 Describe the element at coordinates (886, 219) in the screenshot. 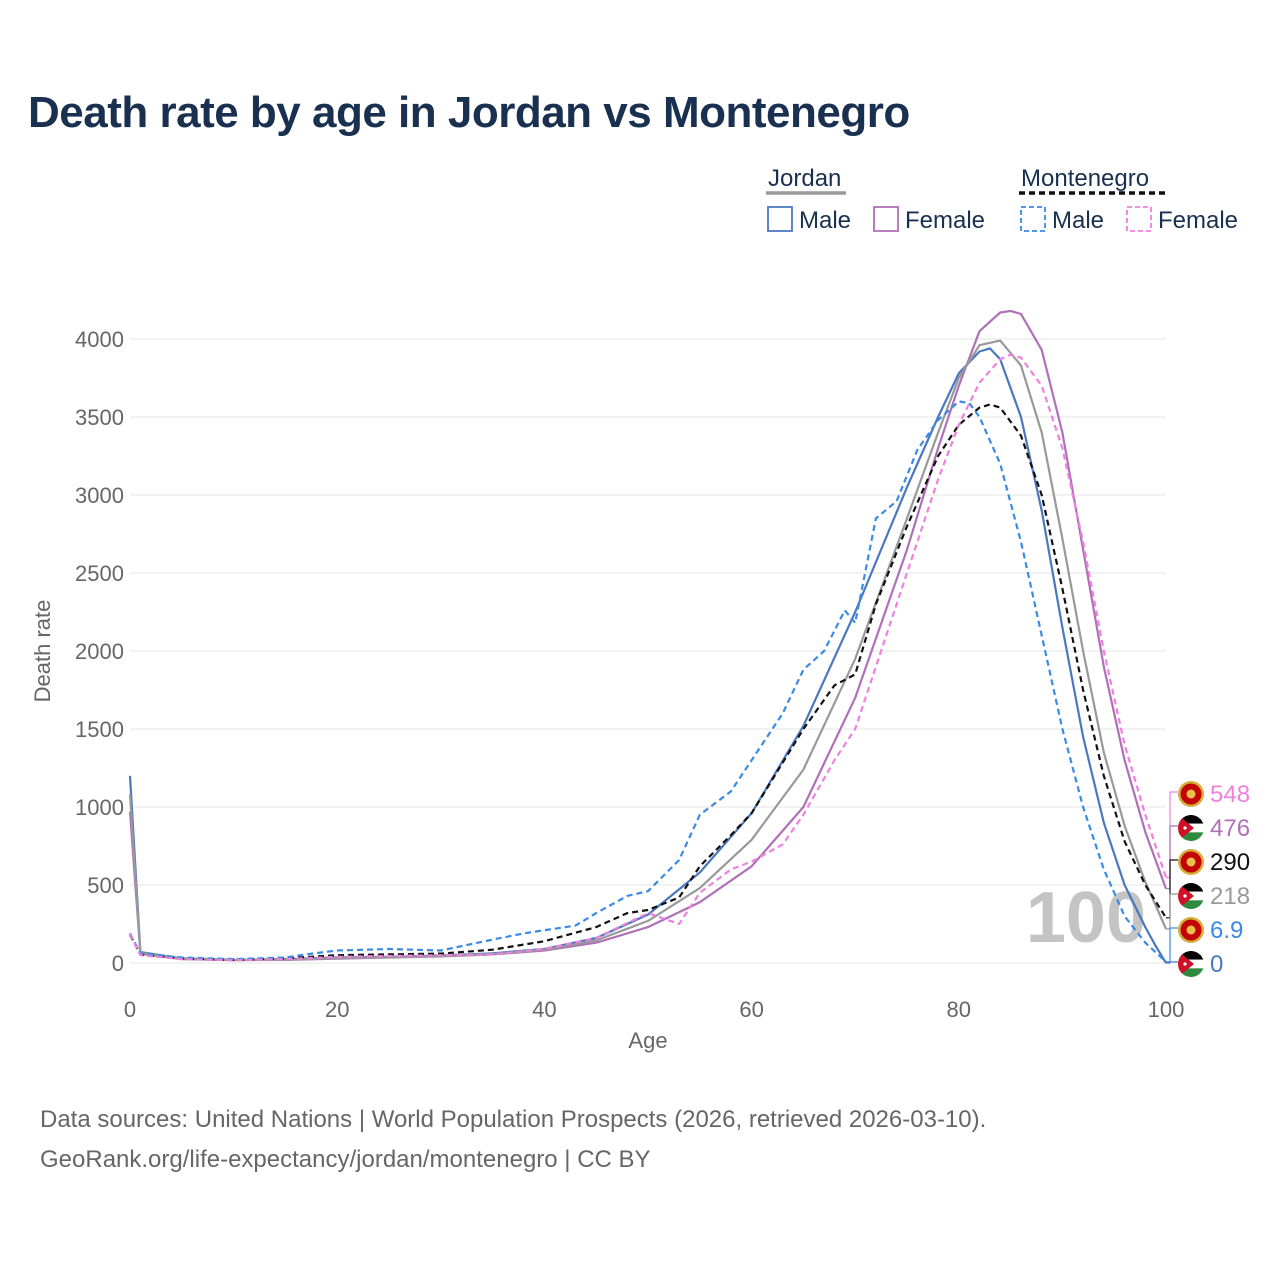

I see `legend-swatch-jordan-female` at that location.